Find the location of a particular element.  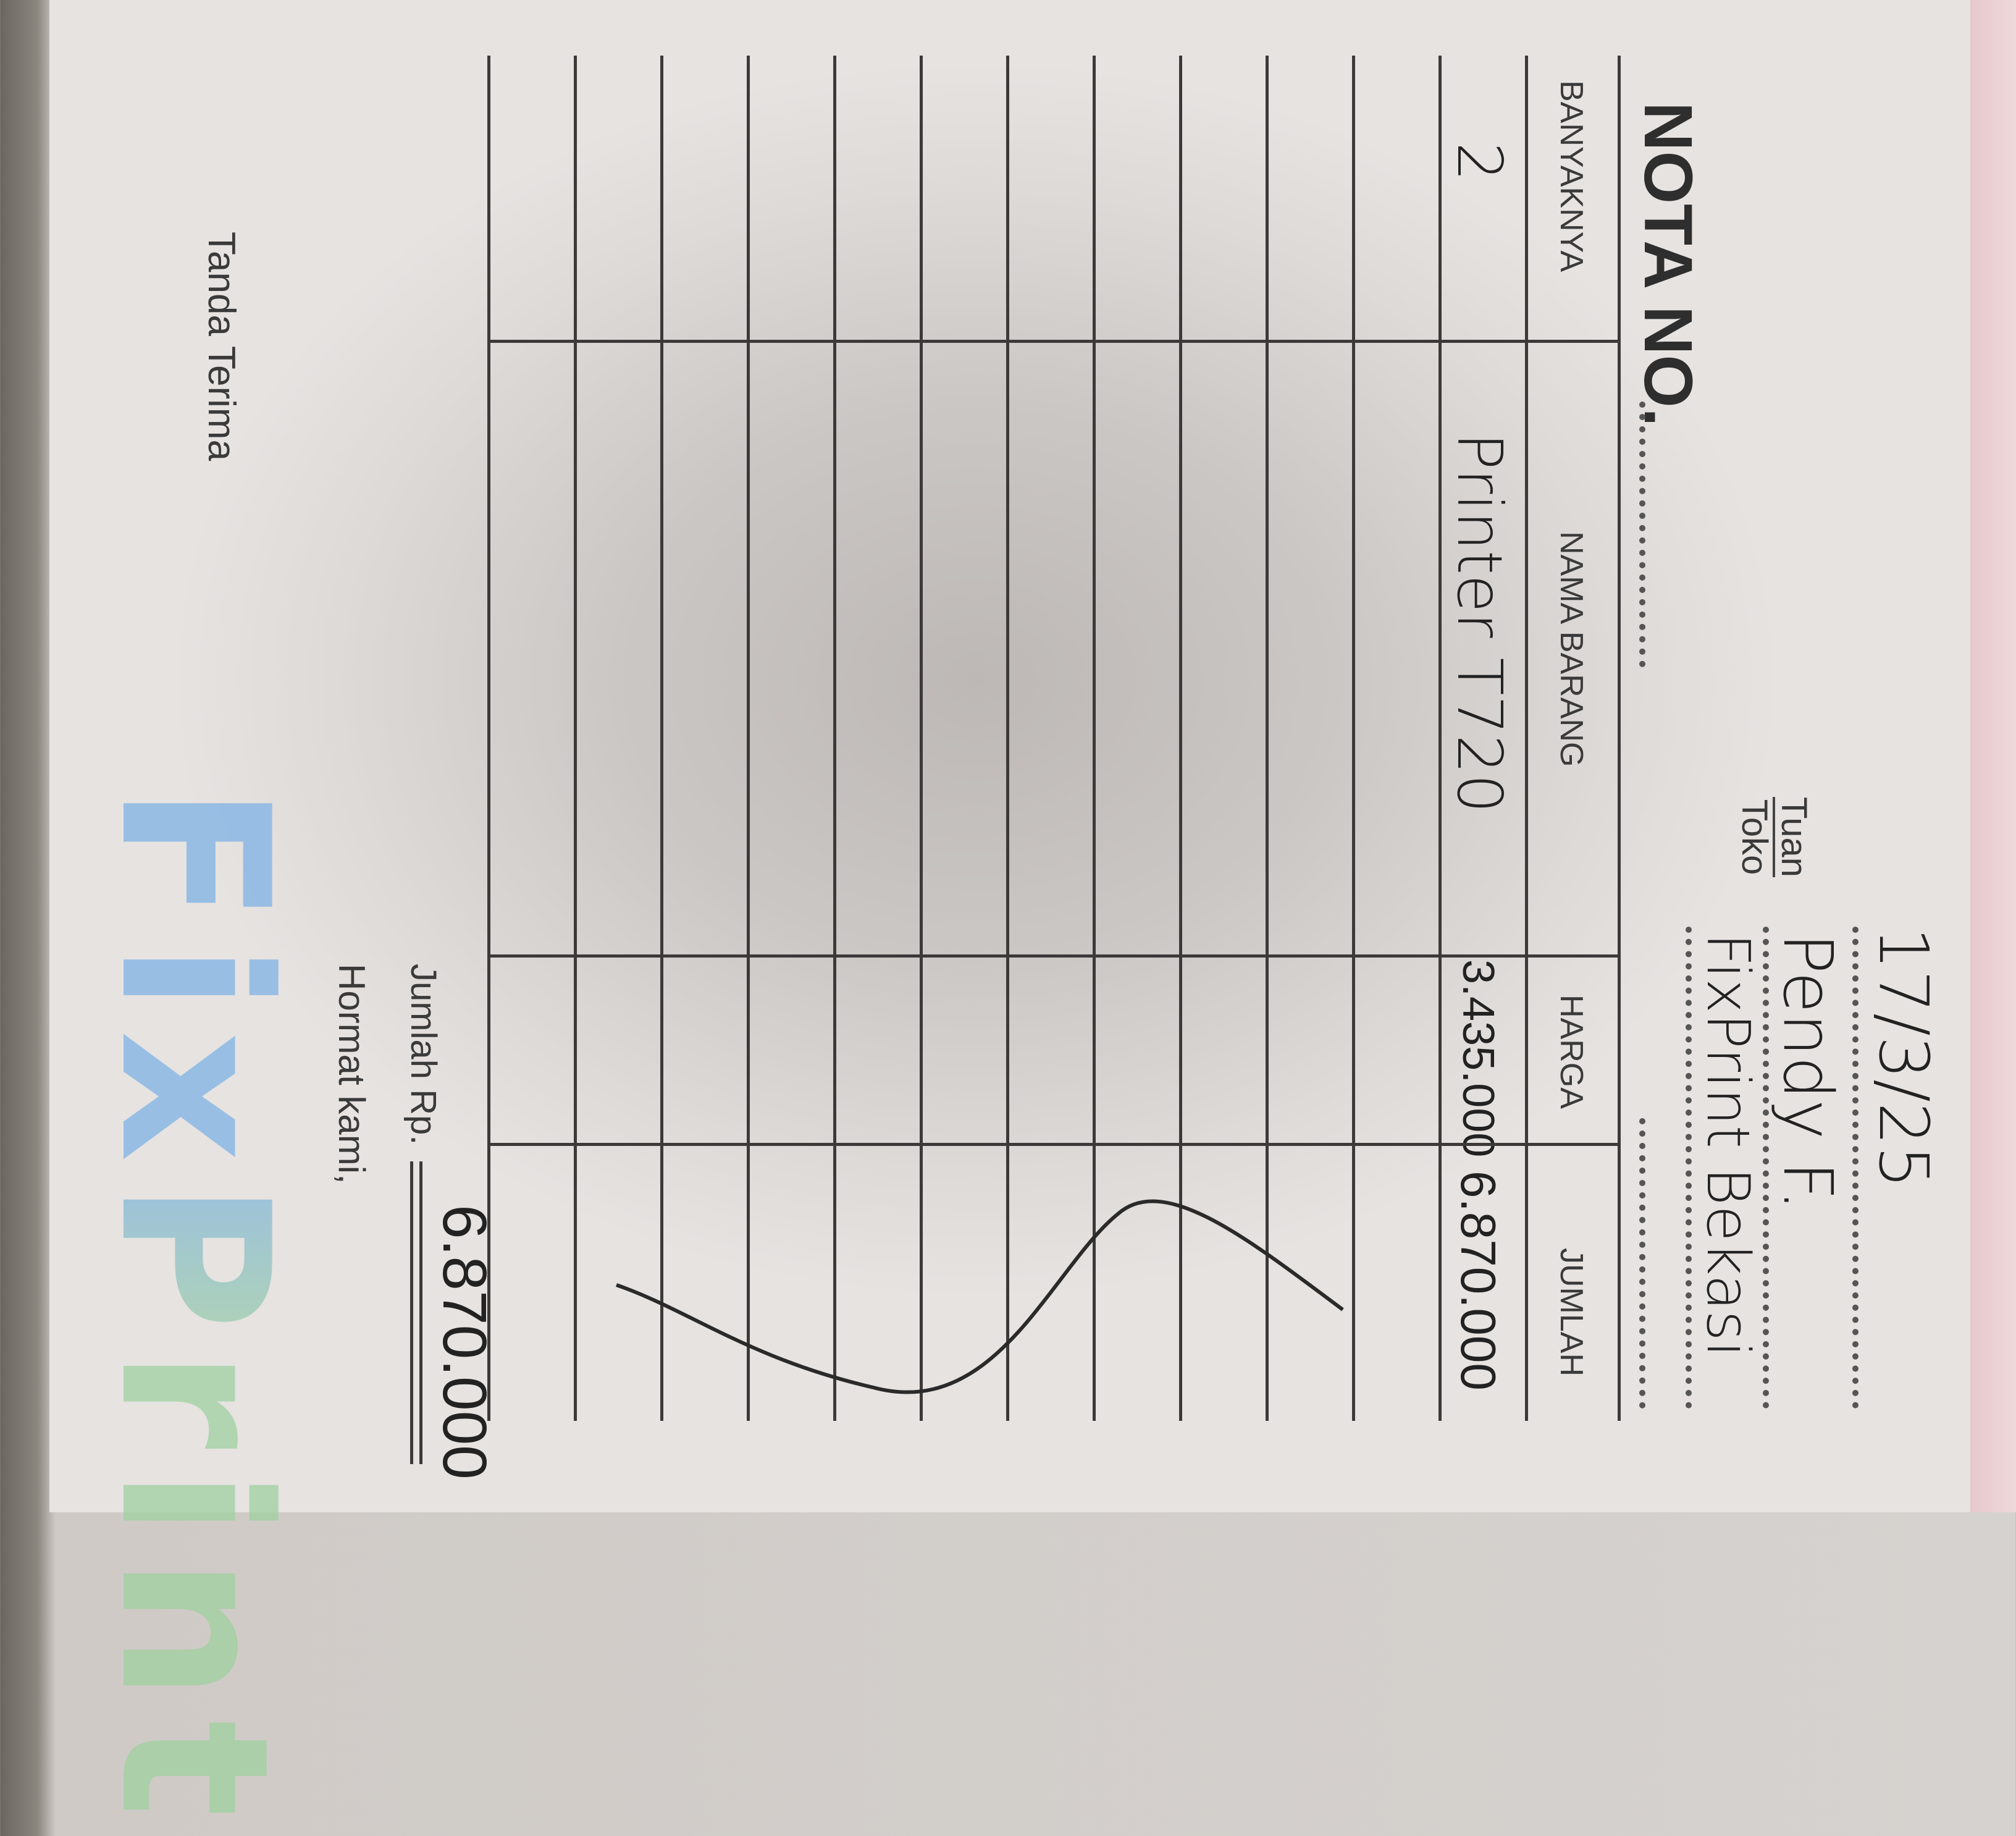

cancel-strike-line is located at coordinates (980, 1297).